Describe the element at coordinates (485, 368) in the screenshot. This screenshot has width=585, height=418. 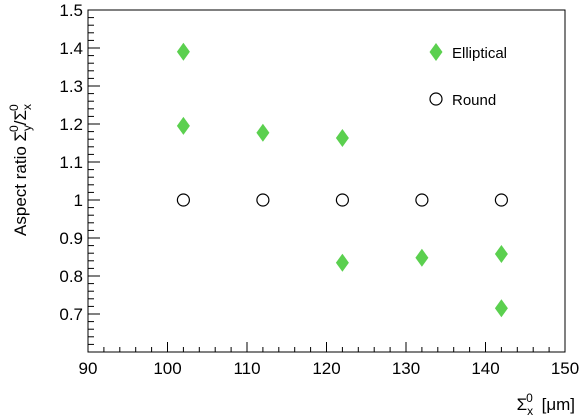
I see `x-tick-label: 140` at that location.